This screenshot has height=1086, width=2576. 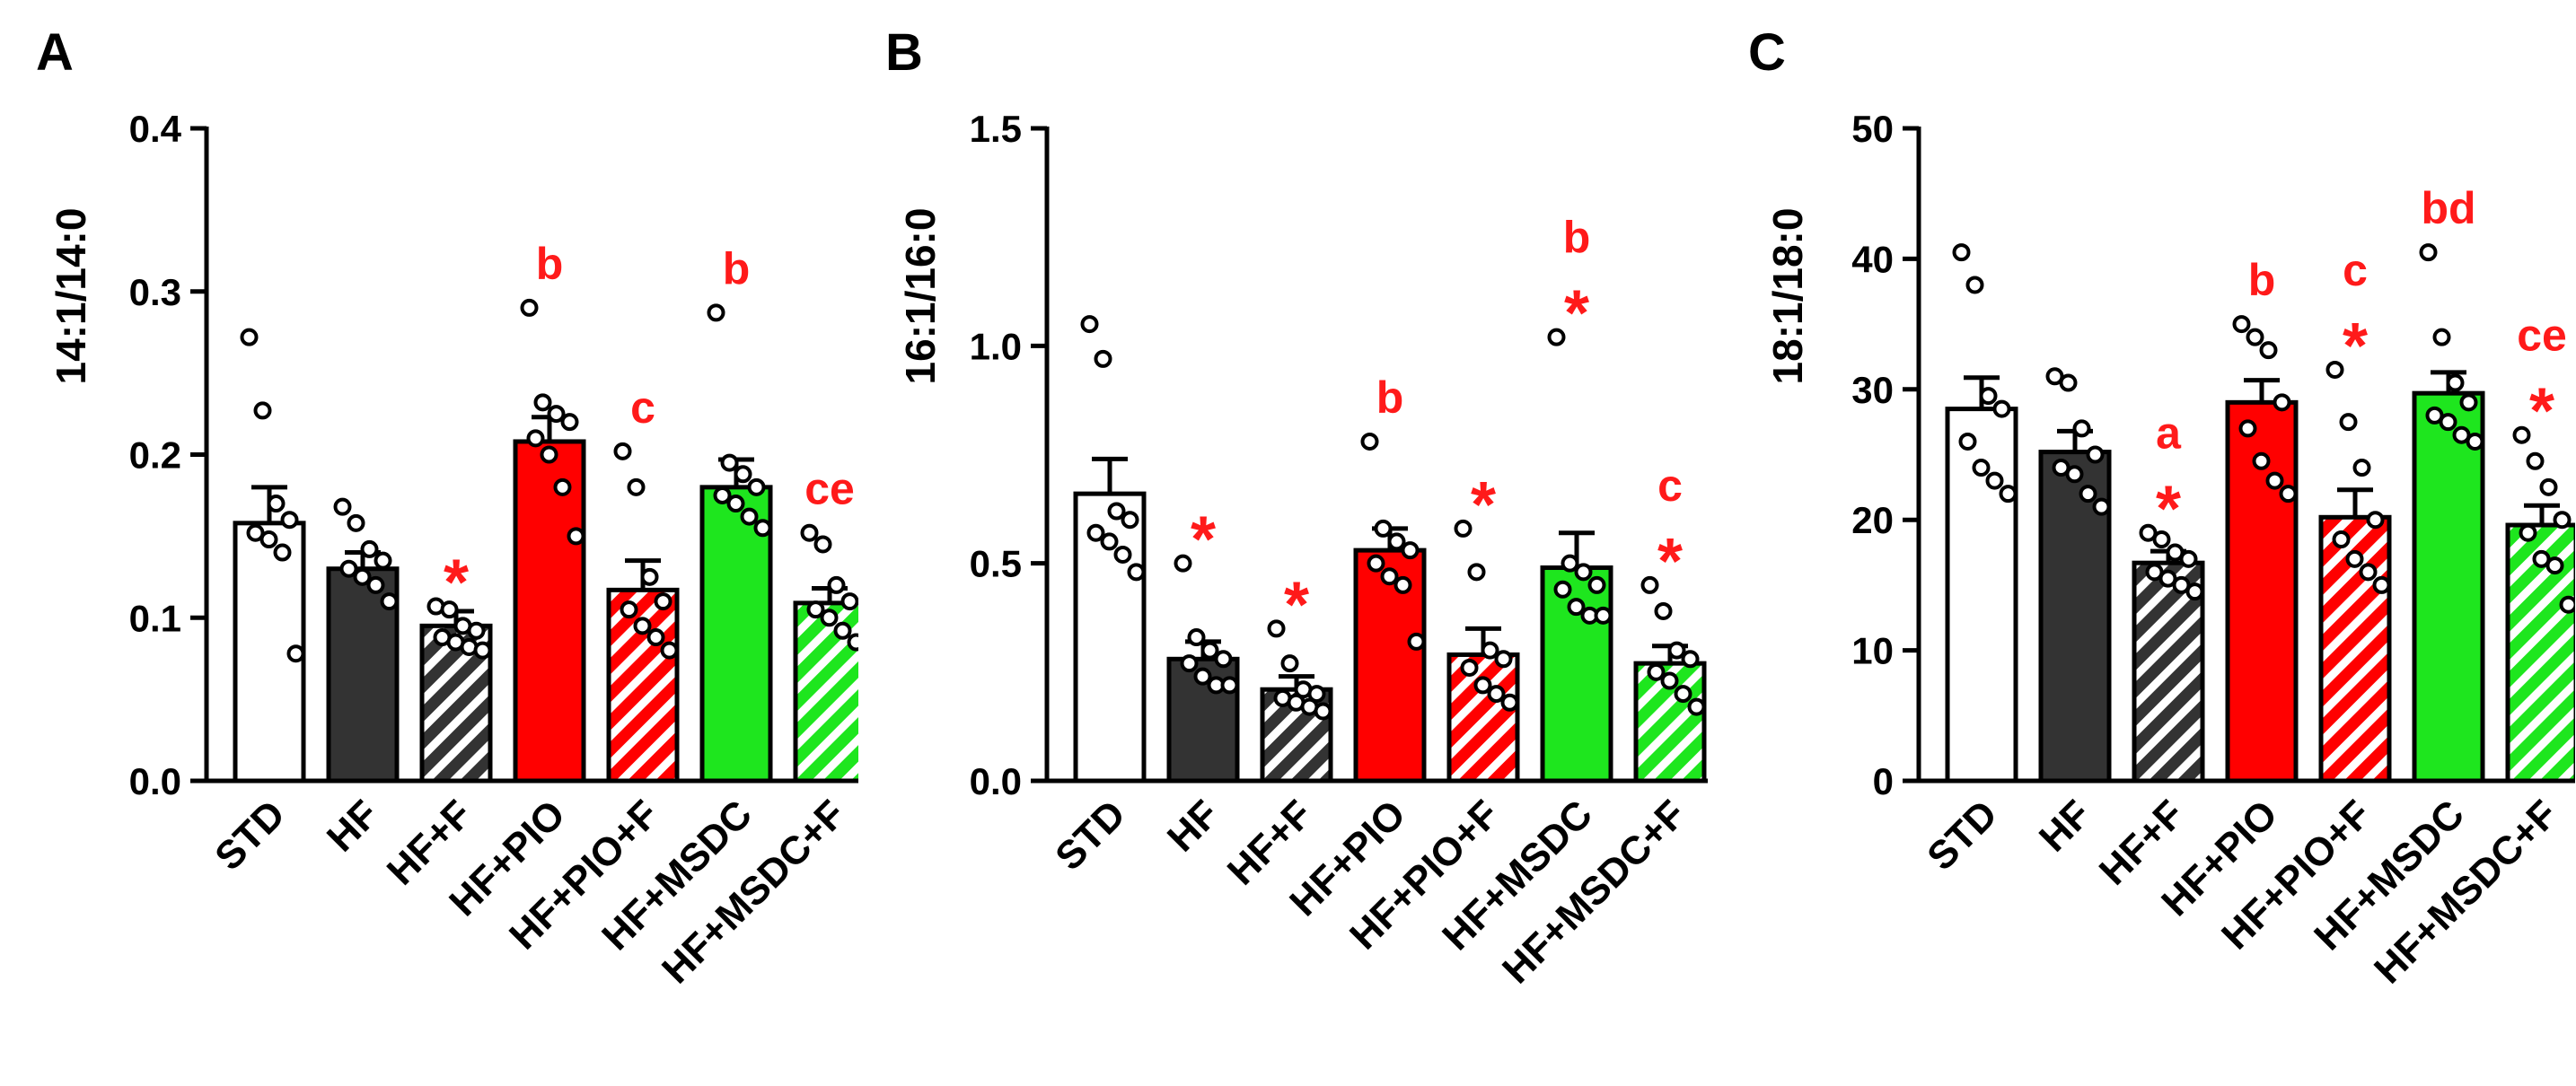 I want to click on y-tick-label: 0.1, so click(x=155, y=618).